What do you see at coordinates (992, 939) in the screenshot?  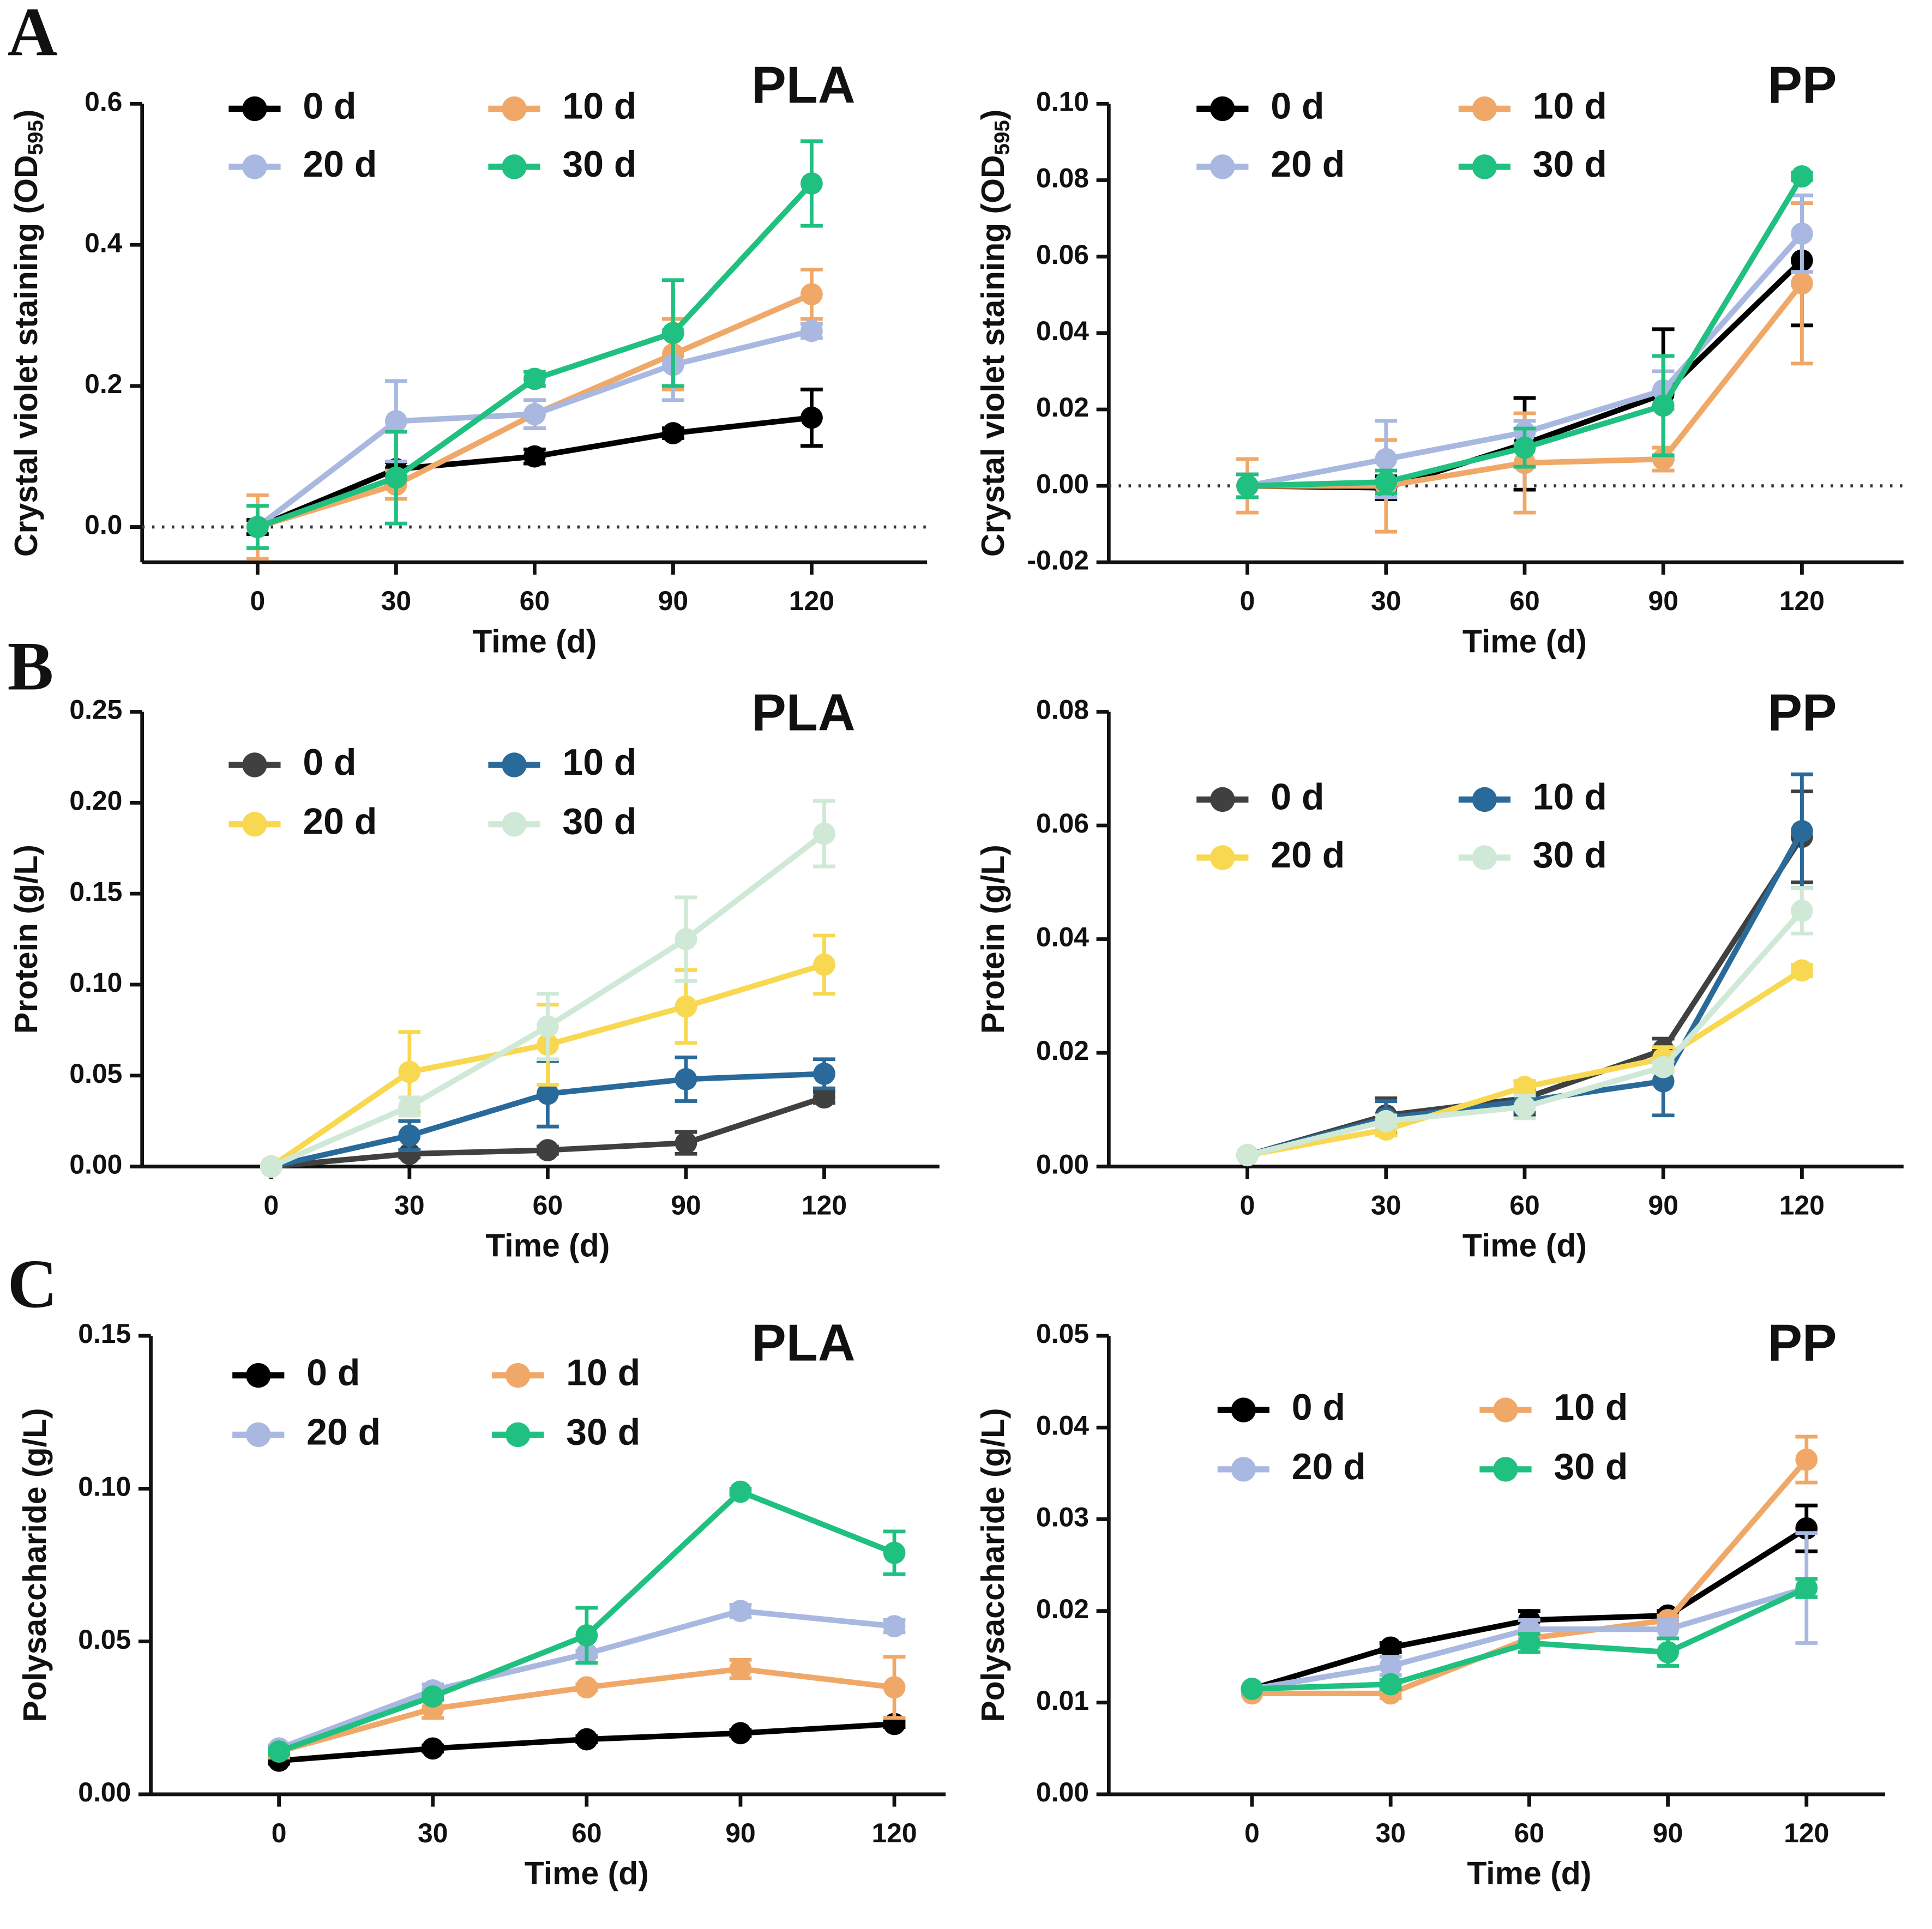 I see `y-axis-label: Protein (g/L)` at bounding box center [992, 939].